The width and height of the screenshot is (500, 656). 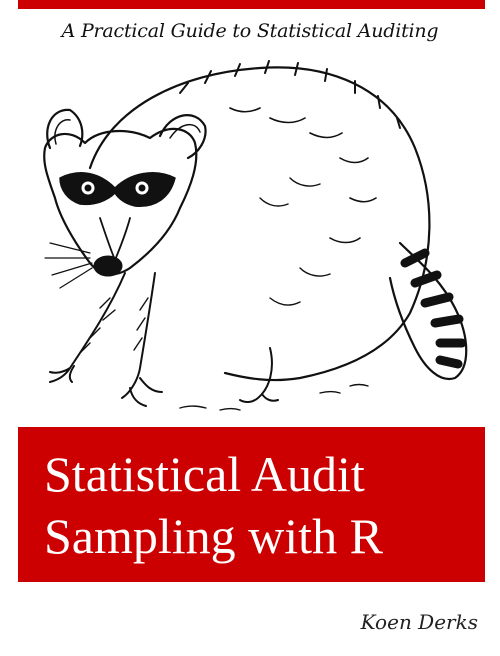 What do you see at coordinates (213, 536) in the screenshot?
I see `book-title-line-2: Sampling with R` at bounding box center [213, 536].